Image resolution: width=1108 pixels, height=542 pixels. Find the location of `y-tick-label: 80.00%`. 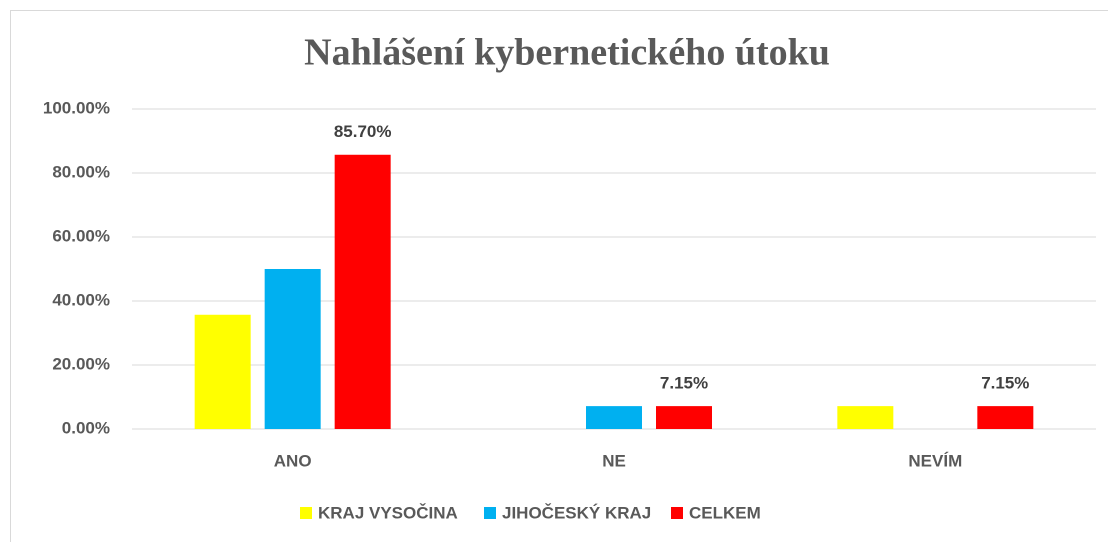

y-tick-label: 80.00% is located at coordinates (81, 171).